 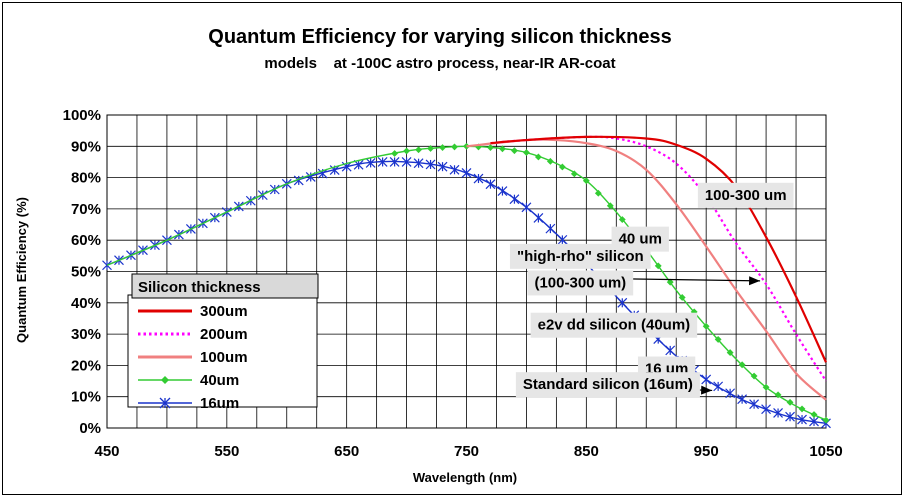 I want to click on annotation-text: (100-300 um), so click(x=580, y=282).